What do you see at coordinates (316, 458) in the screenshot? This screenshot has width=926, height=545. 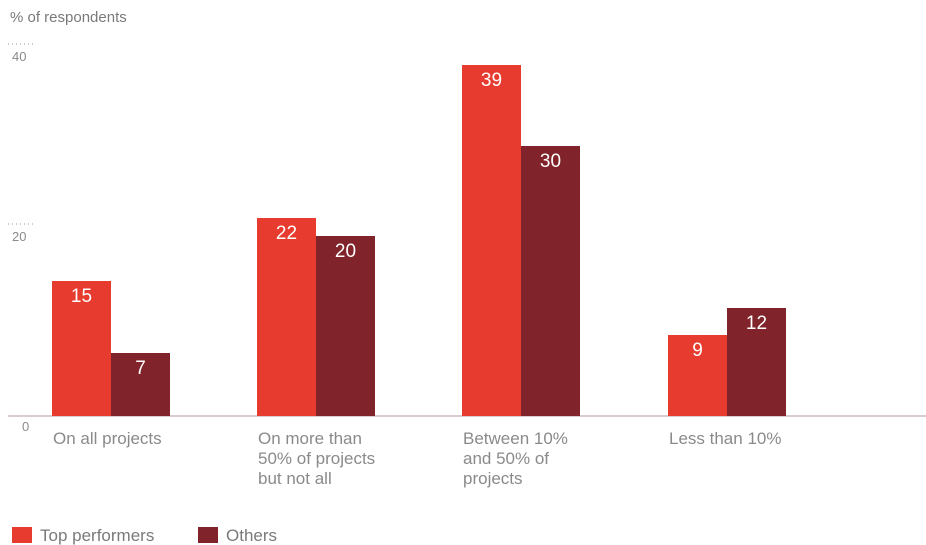 I see `category-label: On more than 50% of projects but not all` at bounding box center [316, 458].